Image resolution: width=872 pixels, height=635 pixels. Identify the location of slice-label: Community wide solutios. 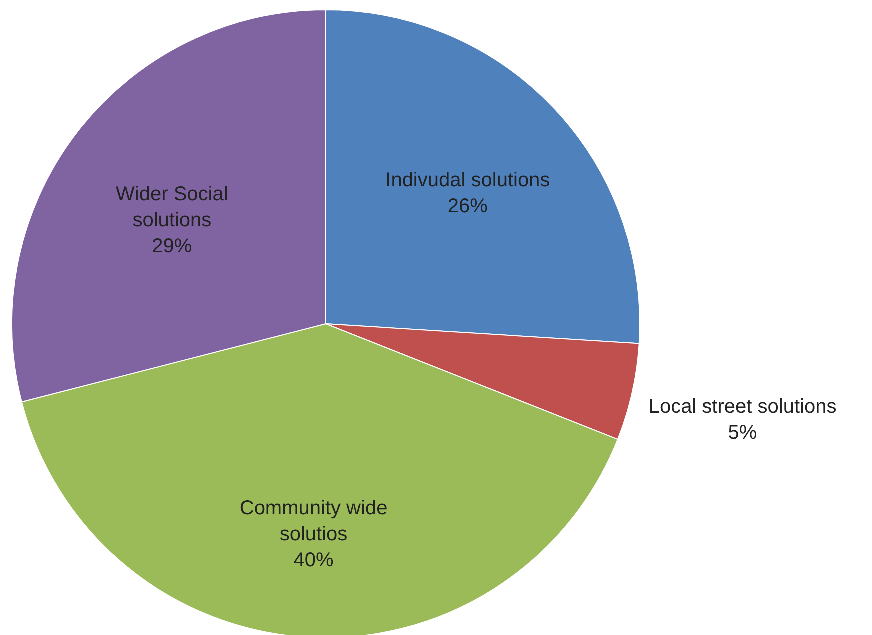
(314, 521).